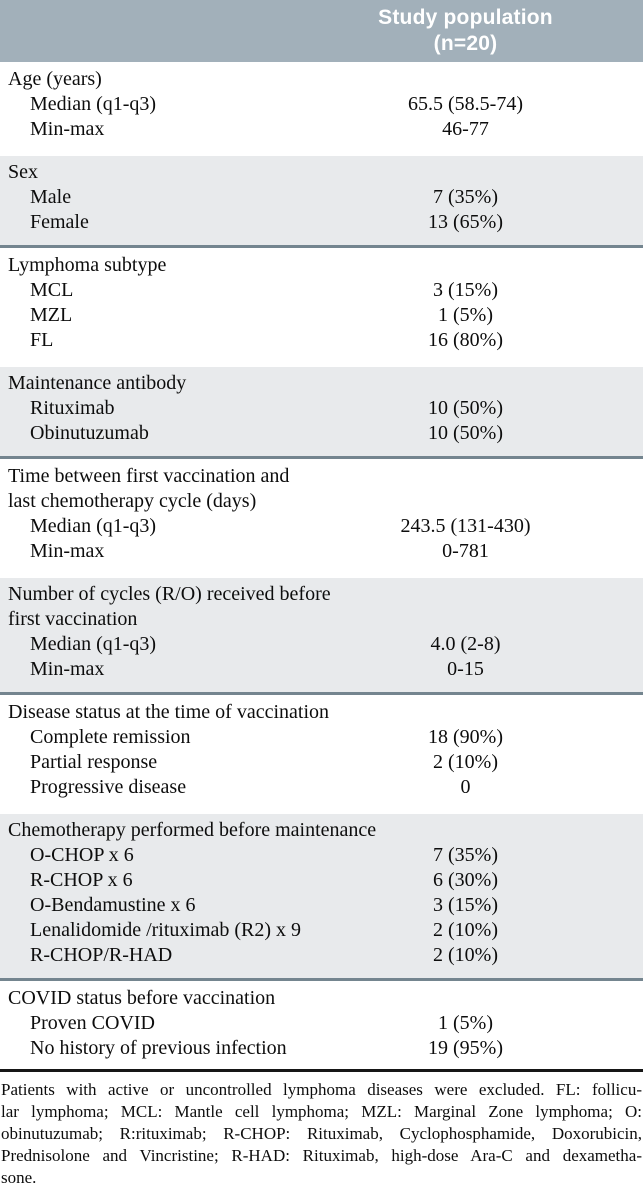 Image resolution: width=643 pixels, height=1199 pixels. I want to click on data-row: O-CHOP x 6 7 (35%), so click(321, 855).